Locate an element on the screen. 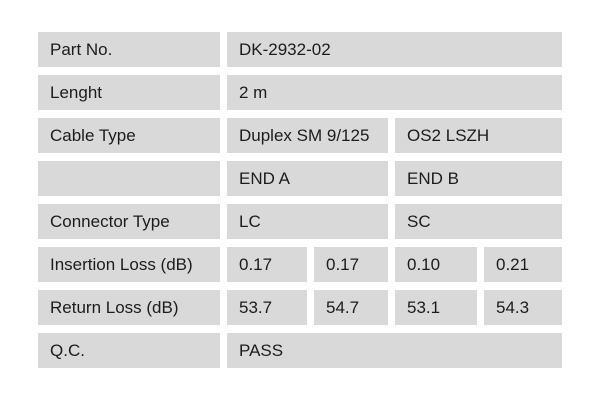 The width and height of the screenshot is (600, 400). value-cell: 2 m is located at coordinates (394, 92).